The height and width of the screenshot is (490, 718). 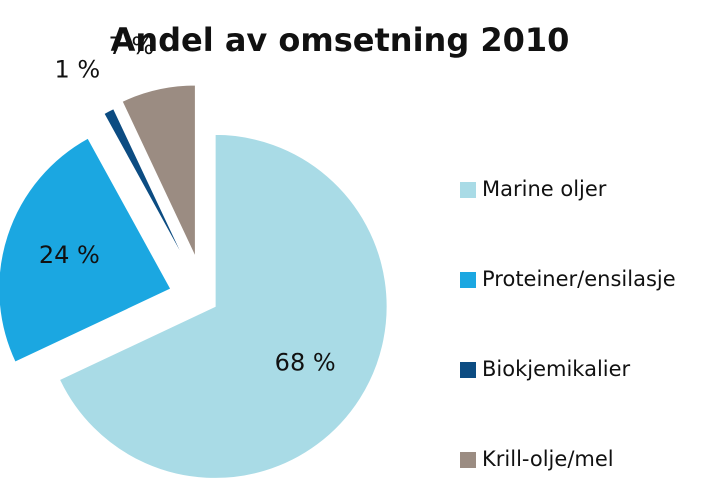 I want to click on legend-label: Krill-olje/mel, so click(x=548, y=459).